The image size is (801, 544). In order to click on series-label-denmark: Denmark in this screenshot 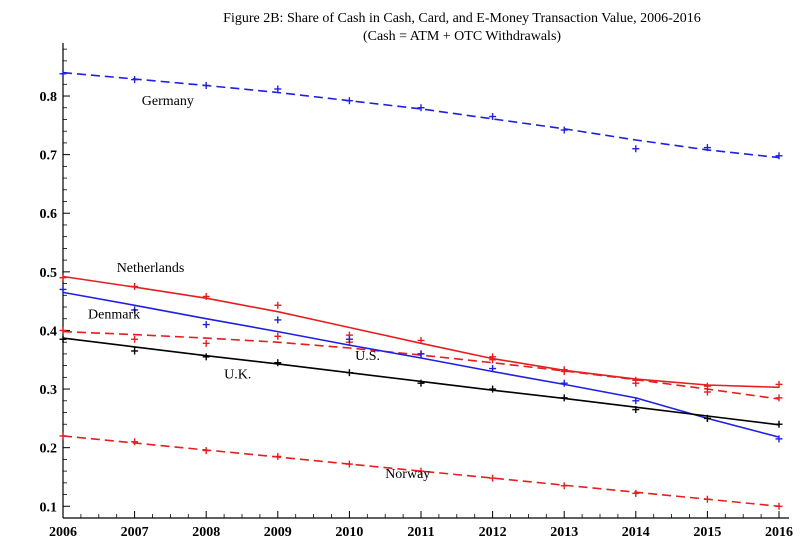, I will do `click(114, 315)`.